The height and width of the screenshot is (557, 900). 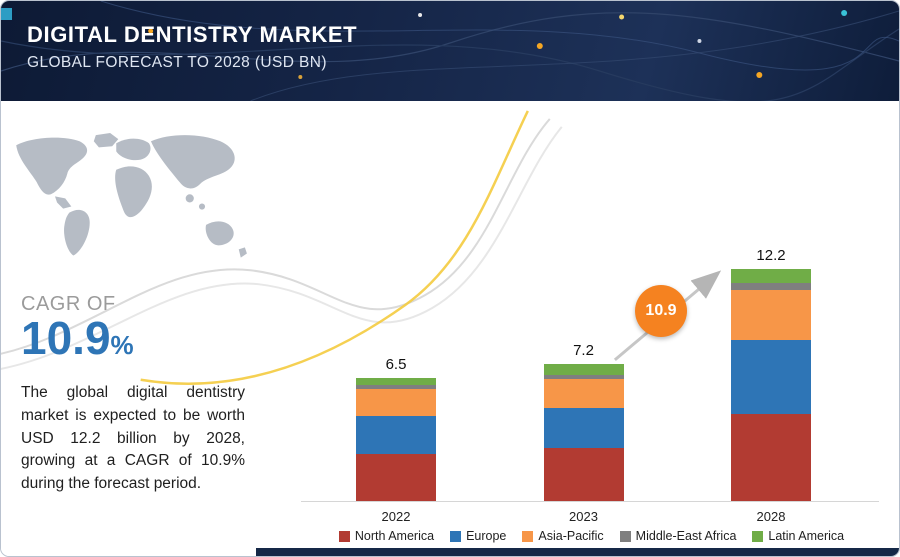 What do you see at coordinates (396, 516) in the screenshot?
I see `x-axis-label: 2022` at bounding box center [396, 516].